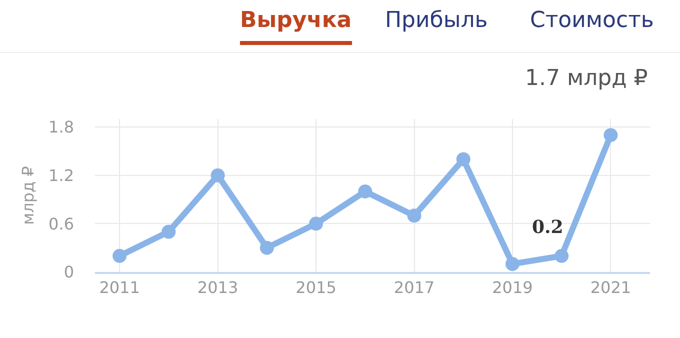  I want to click on y-tick-label: 1.2, so click(61, 175).